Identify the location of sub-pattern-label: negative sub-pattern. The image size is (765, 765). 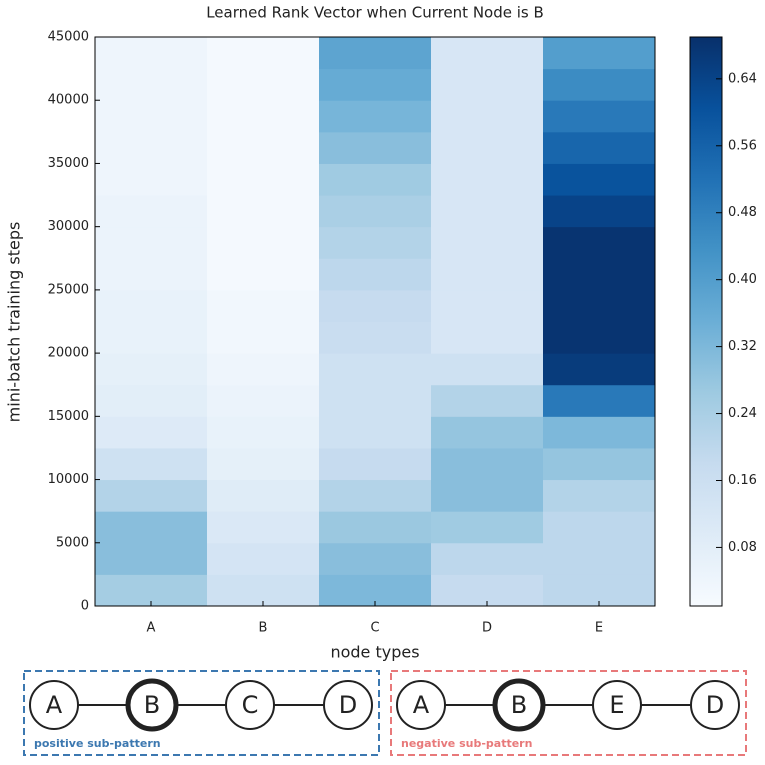
(466, 743).